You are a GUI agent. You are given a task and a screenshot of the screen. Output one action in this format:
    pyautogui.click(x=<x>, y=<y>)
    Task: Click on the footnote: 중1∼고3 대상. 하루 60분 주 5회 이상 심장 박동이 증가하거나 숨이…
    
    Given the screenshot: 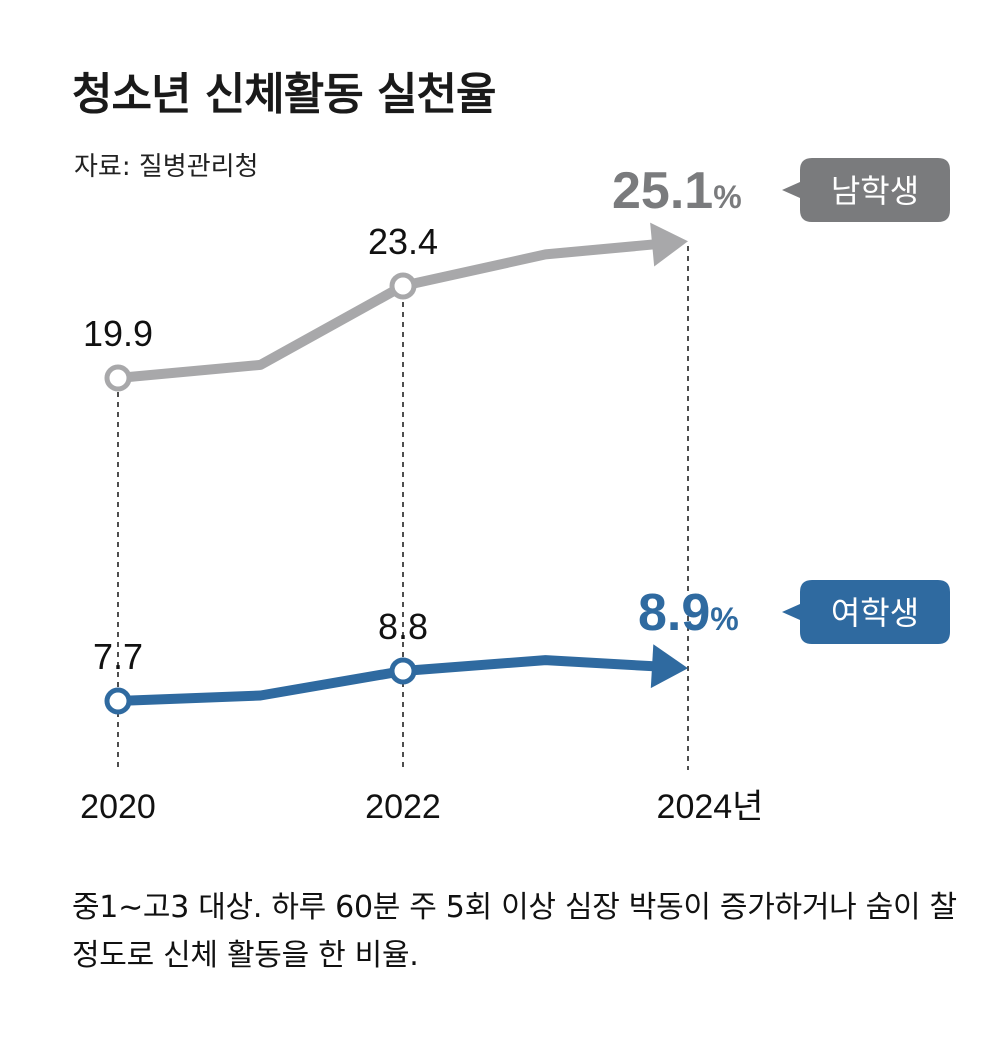 What is the action you would take?
    pyautogui.click(x=514, y=931)
    